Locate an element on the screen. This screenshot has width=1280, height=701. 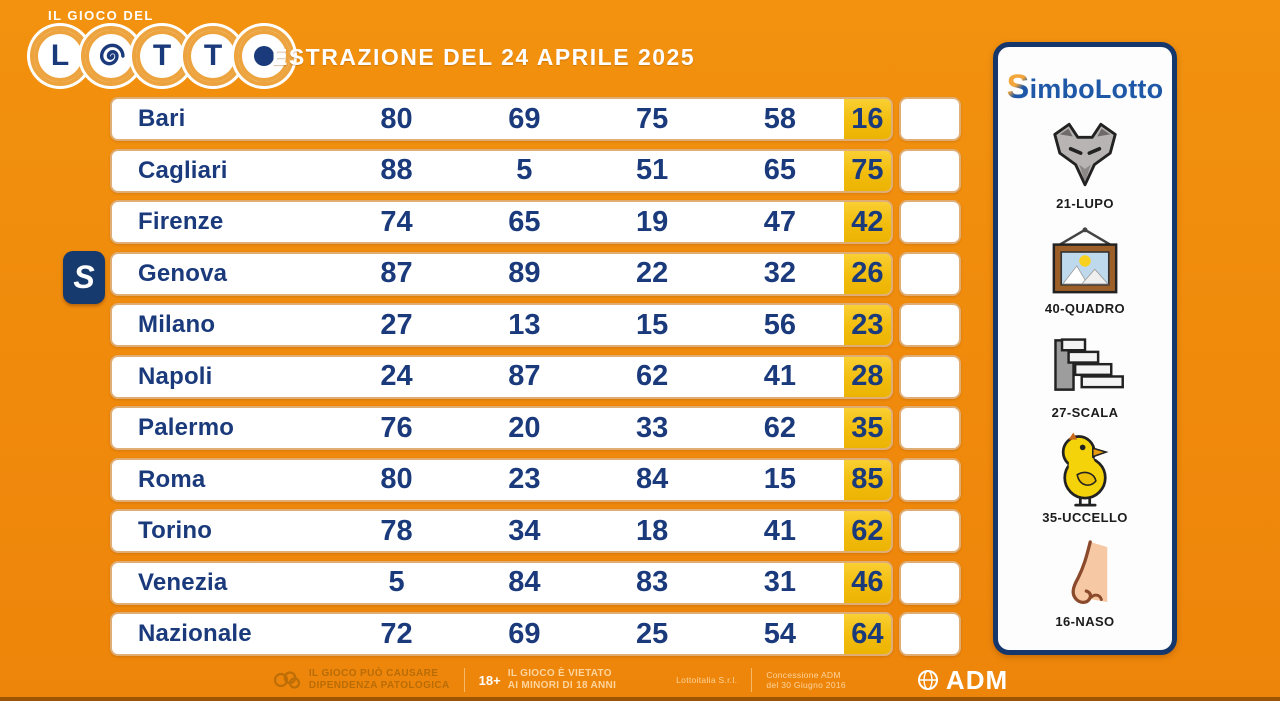
draw-title: ESTRAZIONE DEL 24 APRILE 2025 is located at coordinates (484, 57).